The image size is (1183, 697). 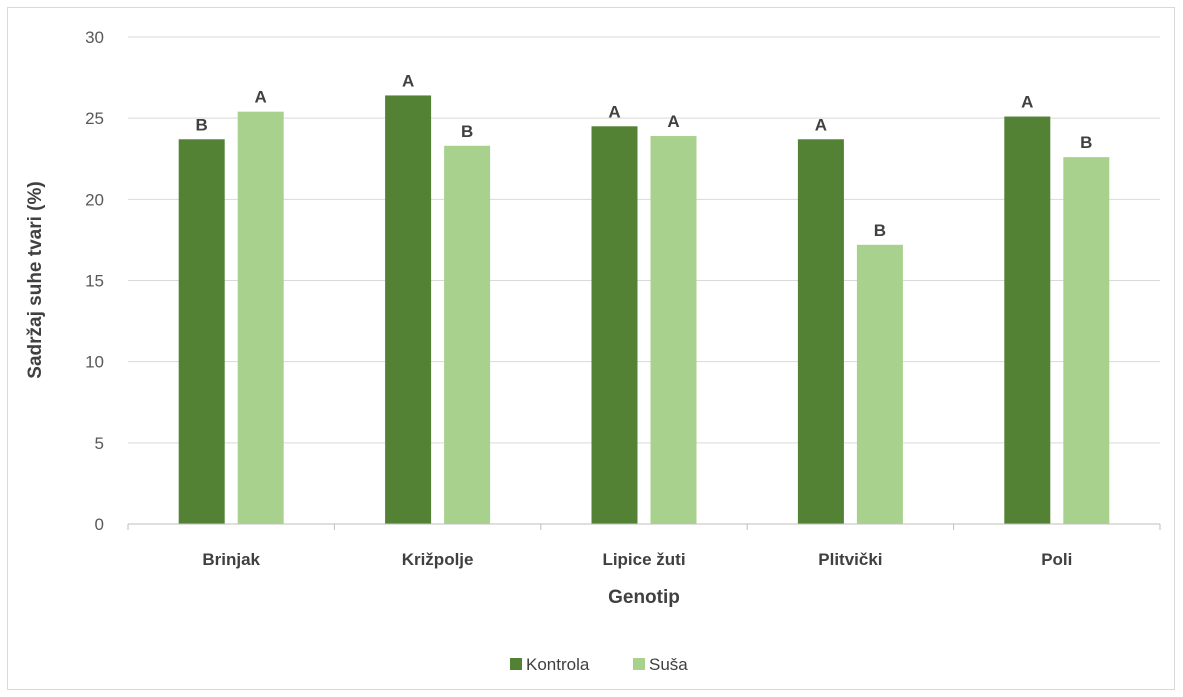 I want to click on y-tick-label: 25, so click(x=94, y=118).